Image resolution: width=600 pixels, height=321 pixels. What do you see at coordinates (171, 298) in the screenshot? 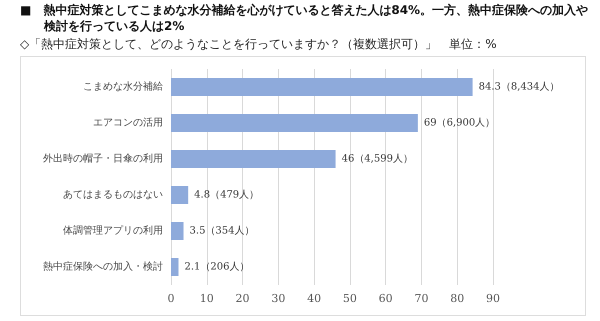
I see `x-tick-label: 0` at bounding box center [171, 298].